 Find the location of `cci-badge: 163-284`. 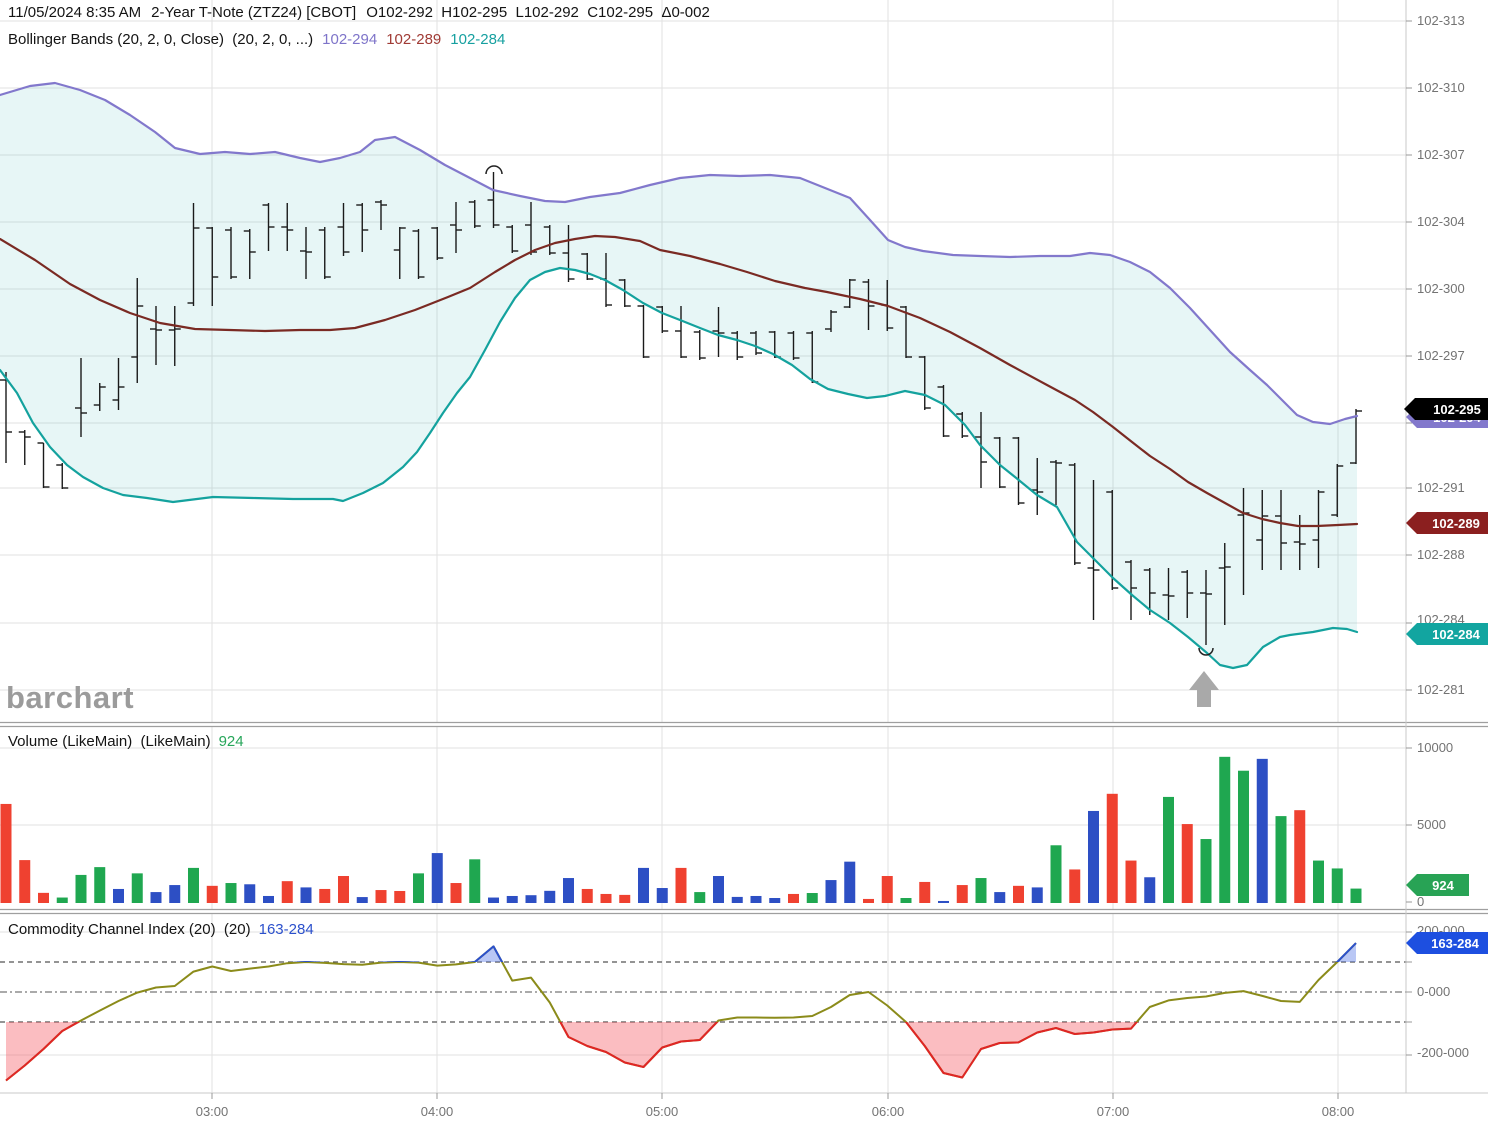

cci-badge: 163-284 is located at coordinates (1447, 943).